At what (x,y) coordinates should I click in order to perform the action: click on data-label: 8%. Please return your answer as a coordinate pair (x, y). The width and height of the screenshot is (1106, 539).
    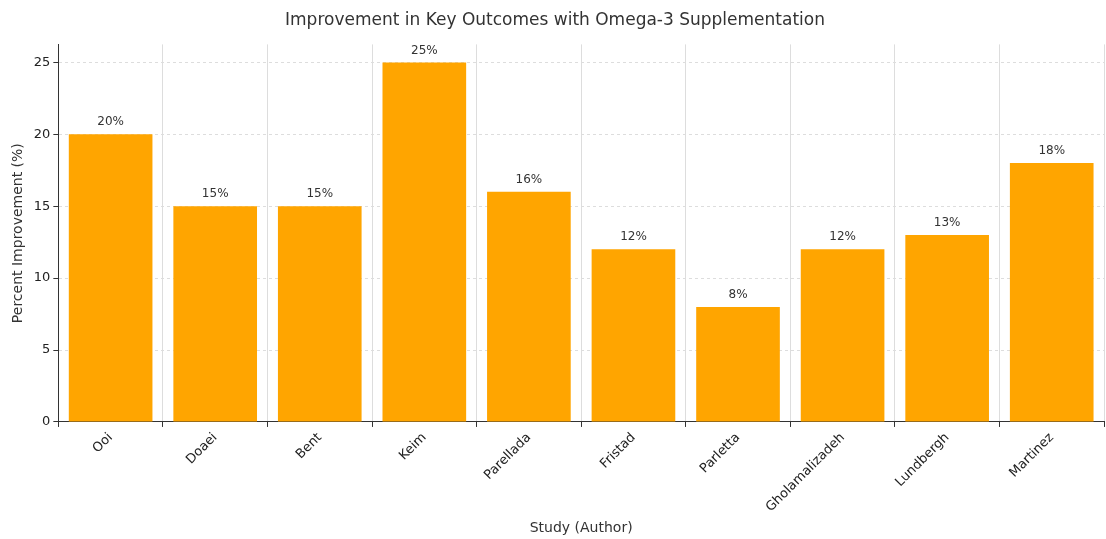
    Looking at the image, I should click on (738, 294).